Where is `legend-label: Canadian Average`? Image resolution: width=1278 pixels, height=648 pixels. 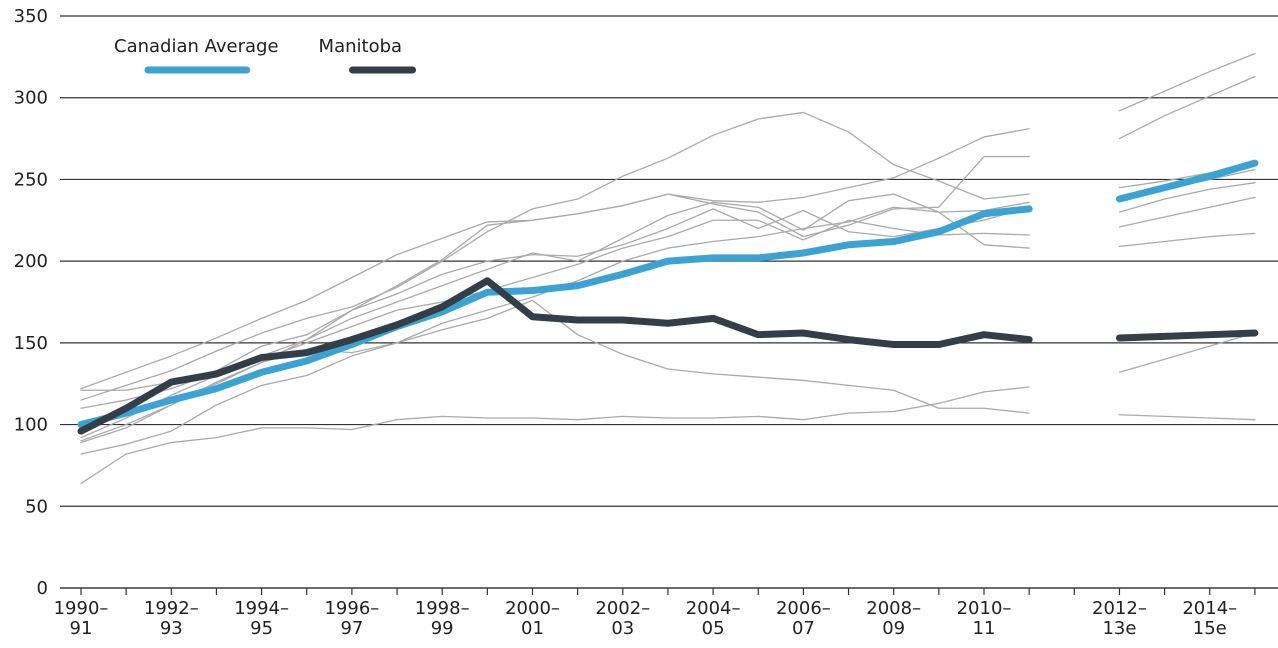
legend-label: Canadian Average is located at coordinates (196, 46).